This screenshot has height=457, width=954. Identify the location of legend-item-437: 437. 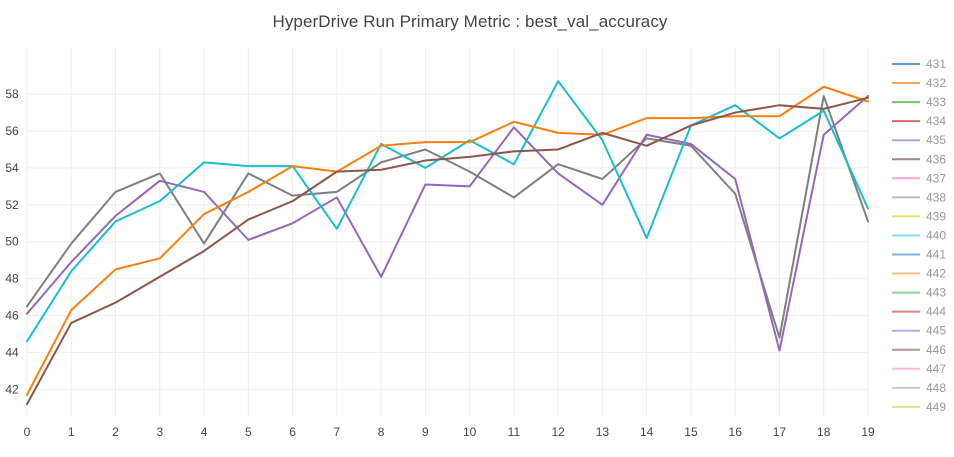
(919, 178).